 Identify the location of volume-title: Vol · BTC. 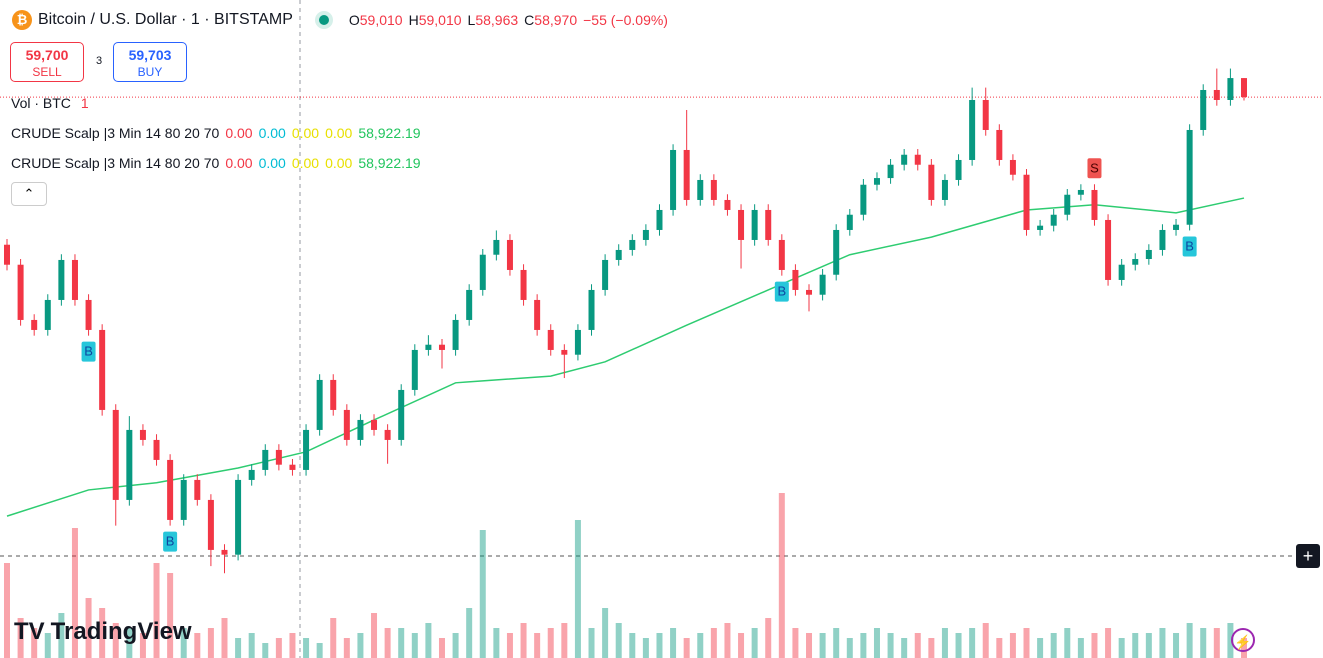
(41, 103).